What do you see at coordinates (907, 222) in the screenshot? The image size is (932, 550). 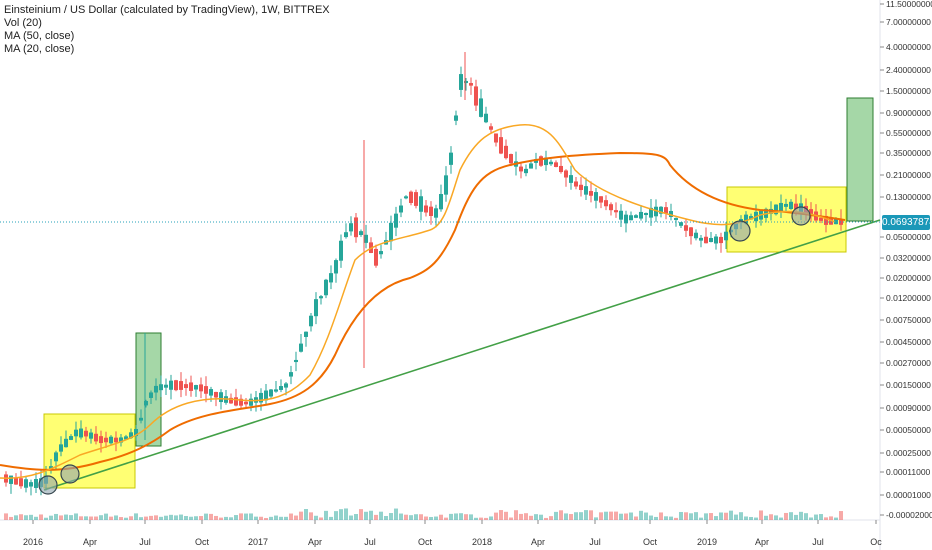 I see `last-price-label: 0.06937874` at bounding box center [907, 222].